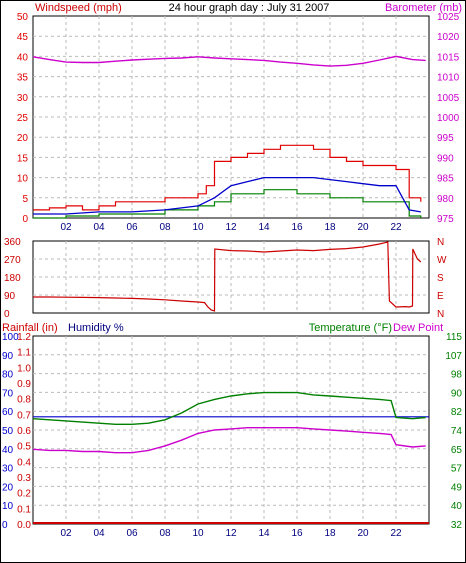  What do you see at coordinates (454, 337) in the screenshot?
I see `temperature-tick-label: 115` at bounding box center [454, 337].